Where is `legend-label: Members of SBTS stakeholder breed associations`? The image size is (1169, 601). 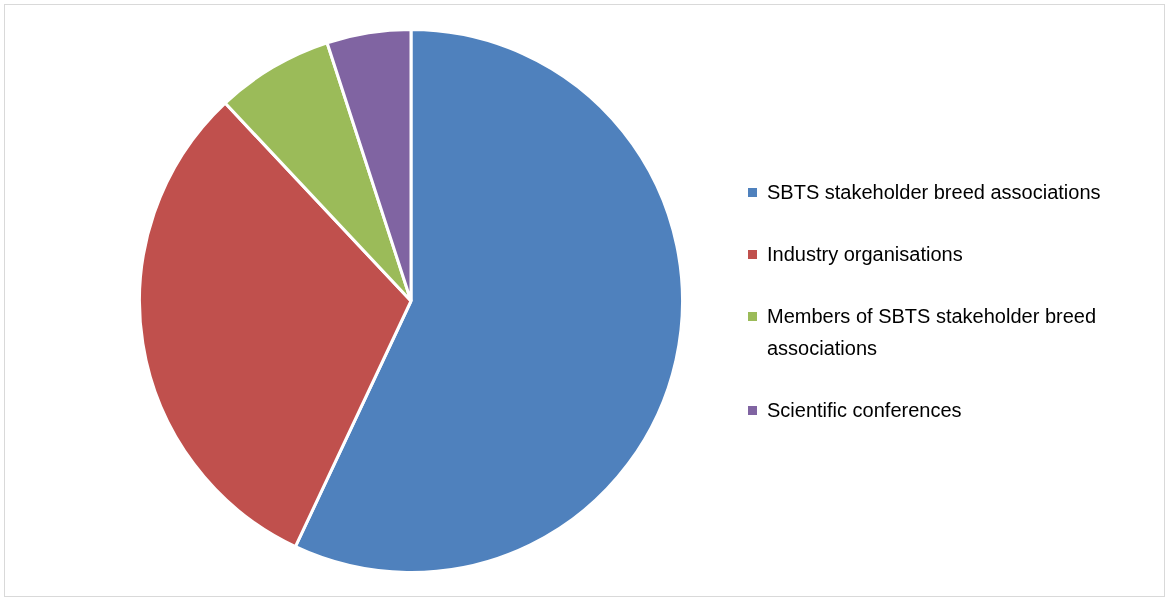 legend-label: Members of SBTS stakeholder breed associations is located at coordinates (932, 332).